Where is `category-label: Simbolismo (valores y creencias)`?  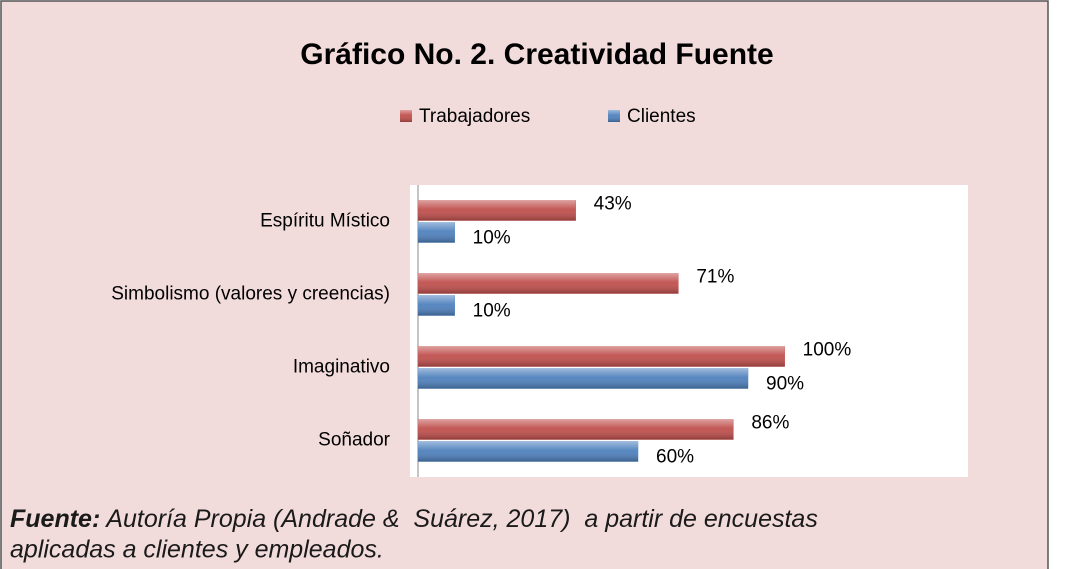 category-label: Simbolismo (valores y creencias) is located at coordinates (250, 294).